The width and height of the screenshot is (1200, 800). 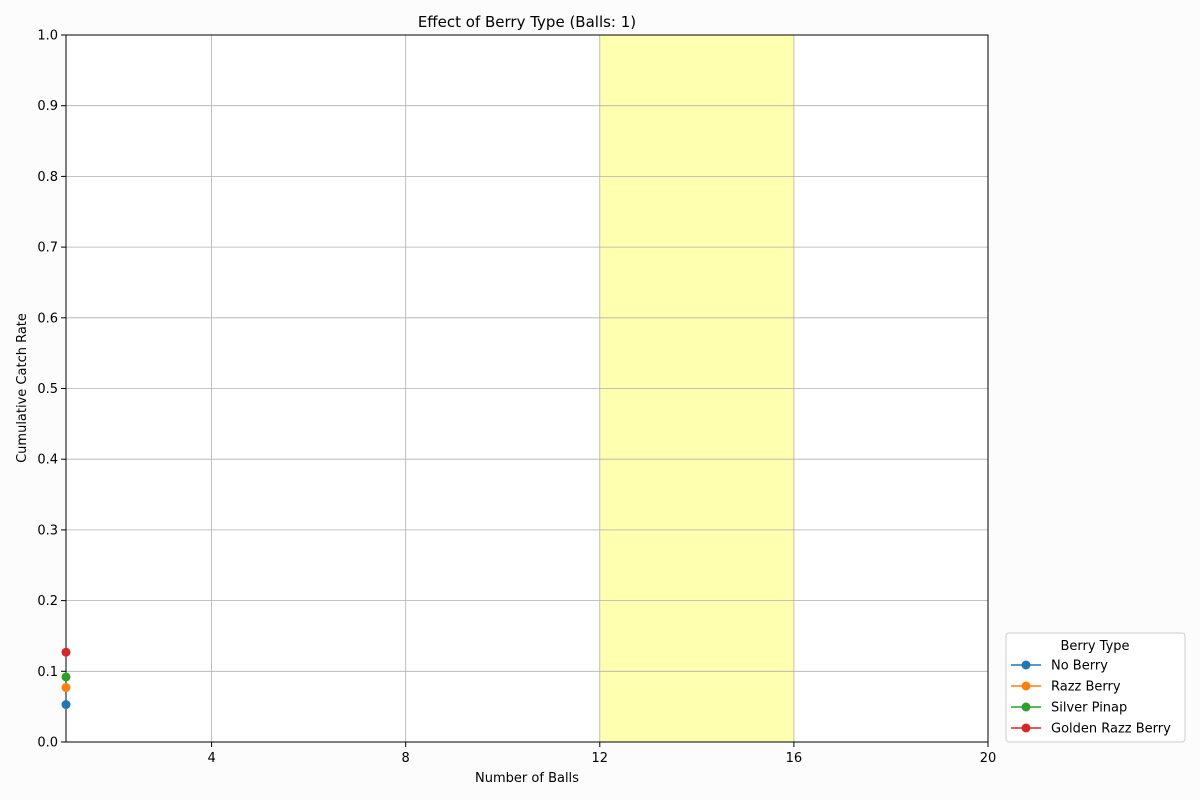 What do you see at coordinates (527, 778) in the screenshot?
I see `x-axis-label: Number of Balls` at bounding box center [527, 778].